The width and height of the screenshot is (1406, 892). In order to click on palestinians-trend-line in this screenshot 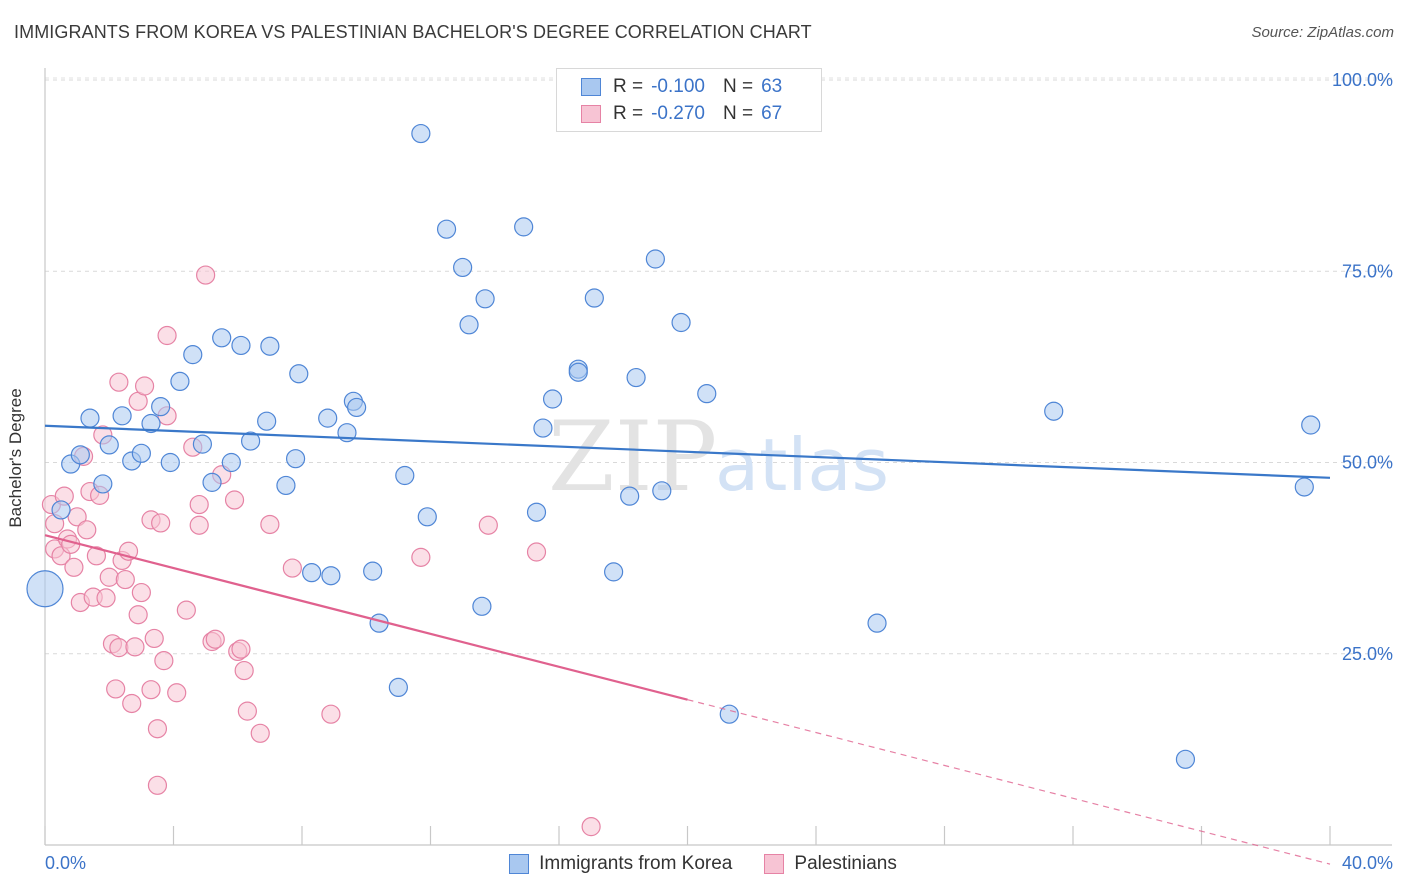, I will do `click(366, 617)`.